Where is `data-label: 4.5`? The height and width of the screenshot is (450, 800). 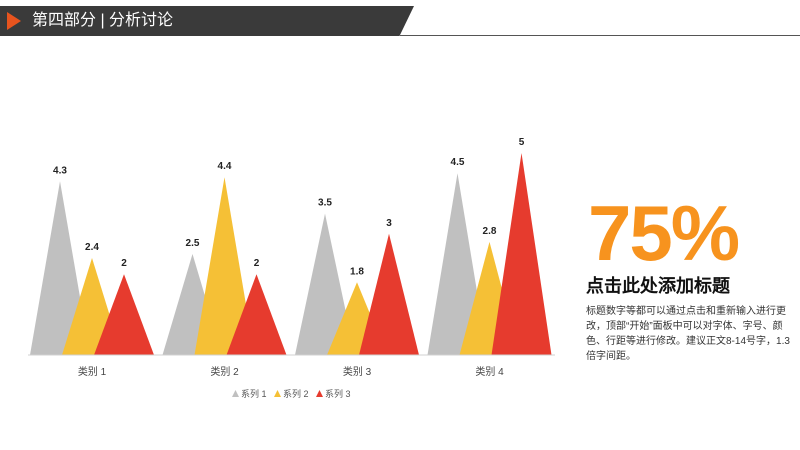
data-label: 4.5 is located at coordinates (458, 162).